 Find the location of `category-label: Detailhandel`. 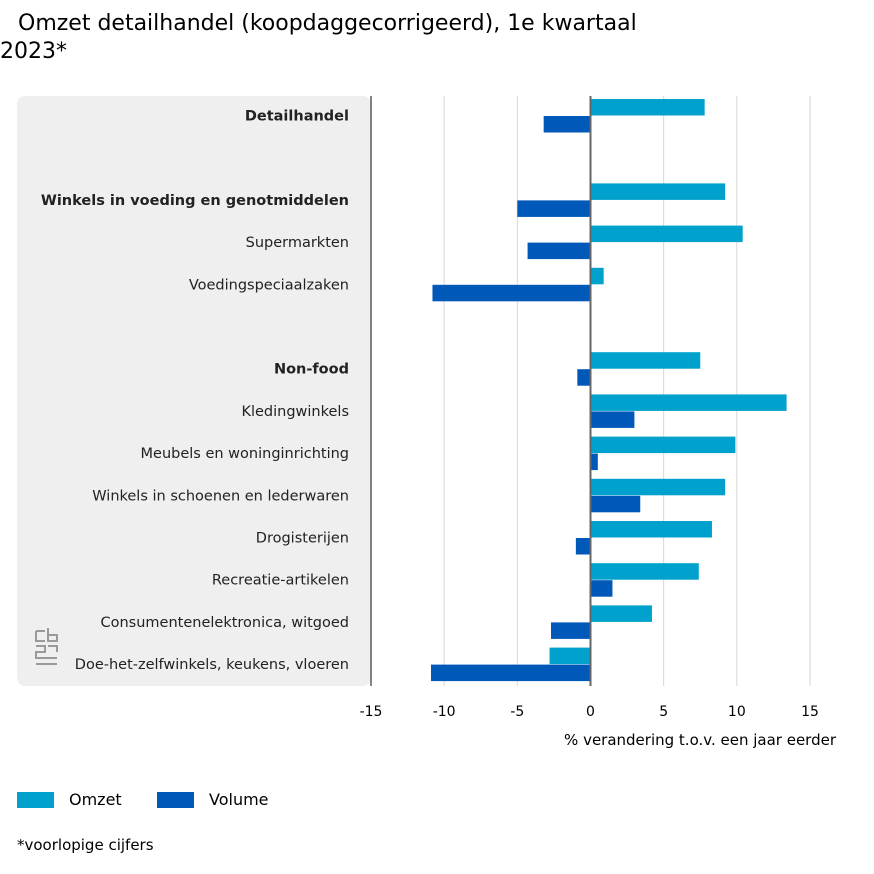

category-label: Detailhandel is located at coordinates (297, 117).